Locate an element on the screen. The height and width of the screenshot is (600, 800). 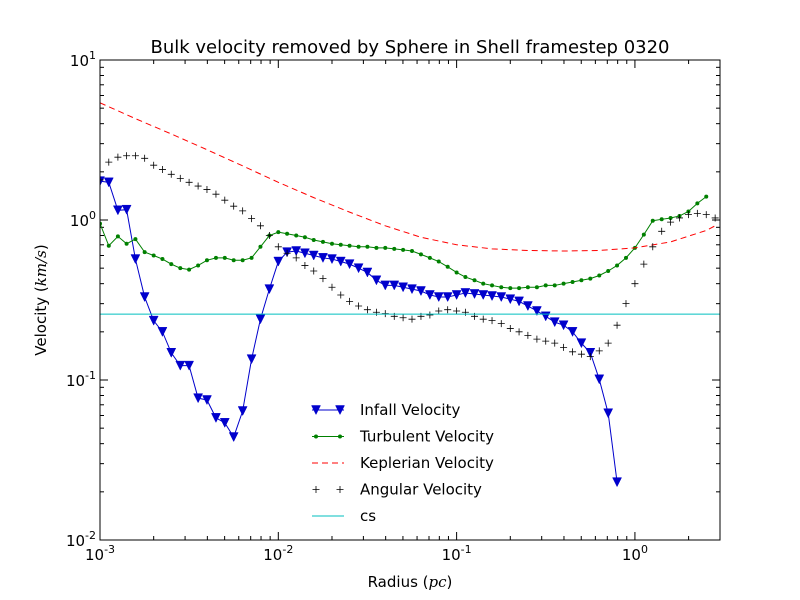
x-axis-label: Radius (pc) is located at coordinates (410, 582).